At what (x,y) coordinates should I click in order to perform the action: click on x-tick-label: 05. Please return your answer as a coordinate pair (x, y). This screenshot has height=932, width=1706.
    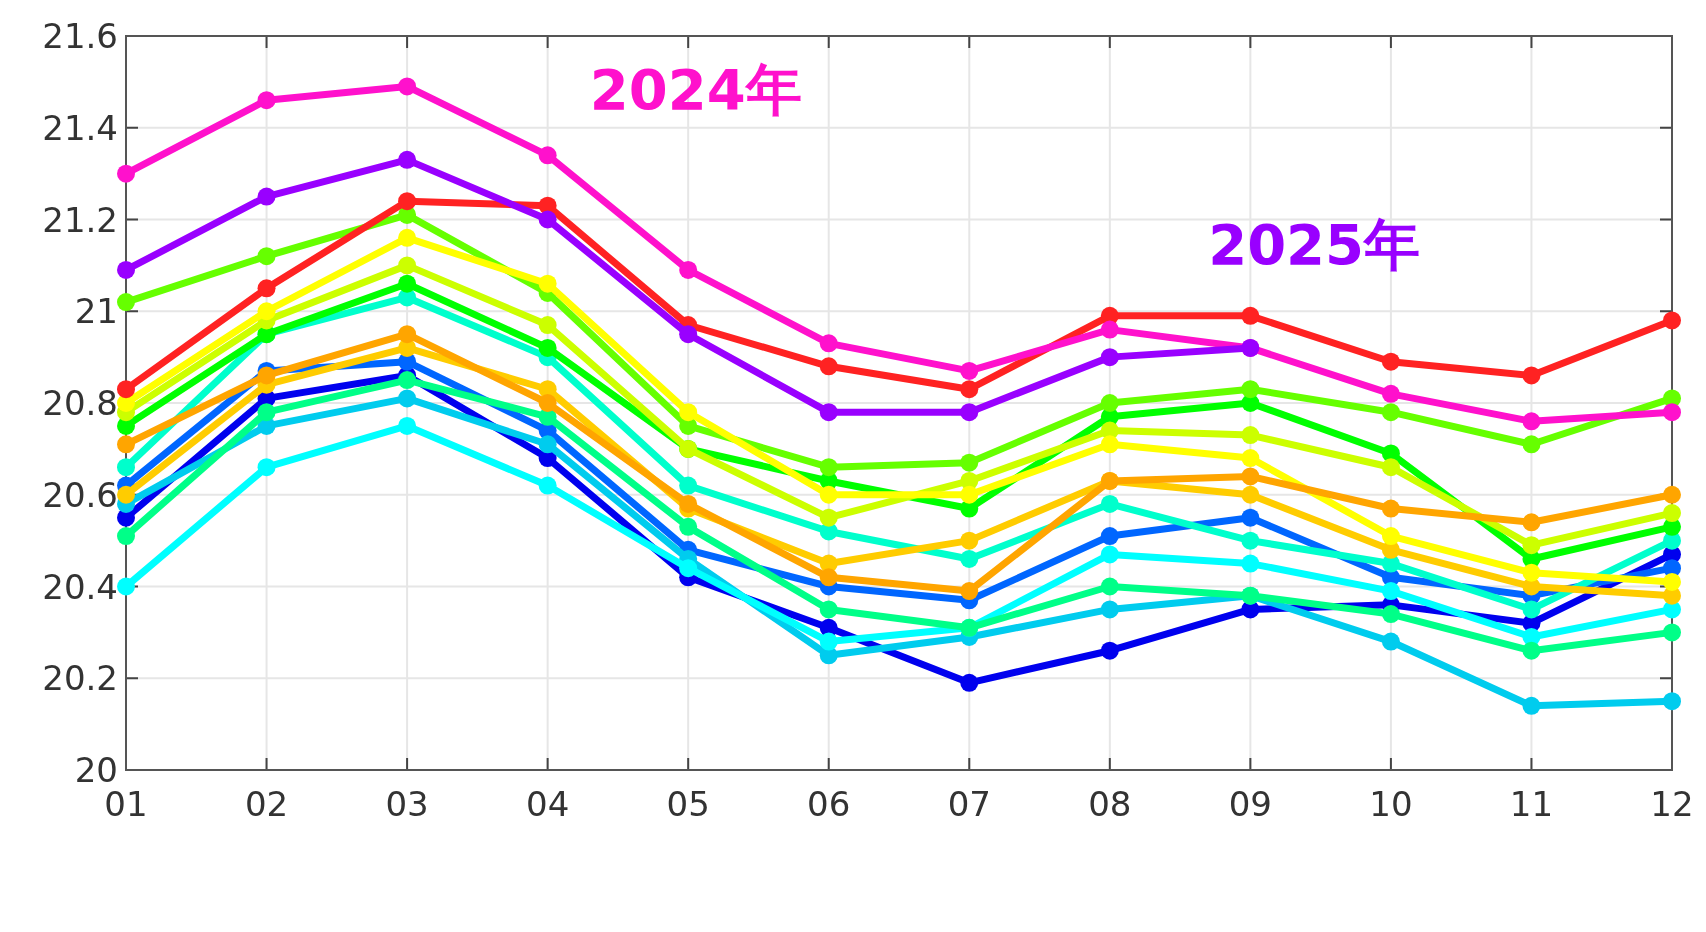
    Looking at the image, I should click on (688, 804).